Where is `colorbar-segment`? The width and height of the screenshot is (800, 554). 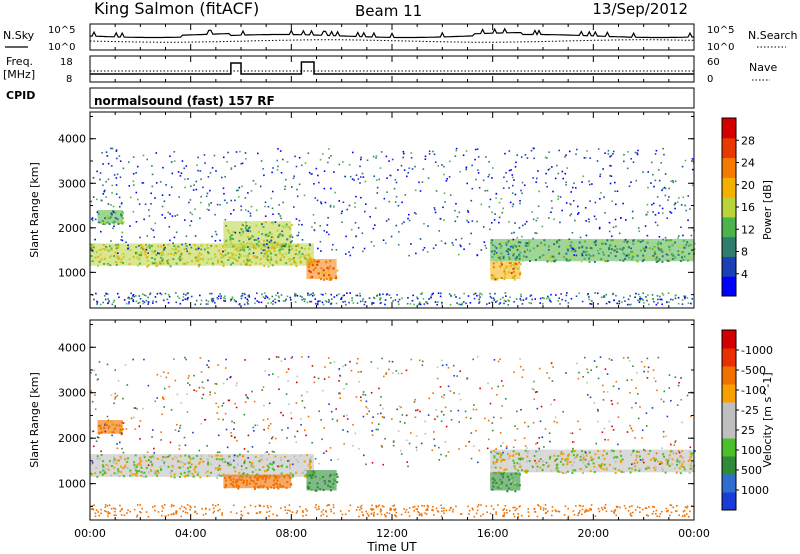 colorbar-segment is located at coordinates (729, 286).